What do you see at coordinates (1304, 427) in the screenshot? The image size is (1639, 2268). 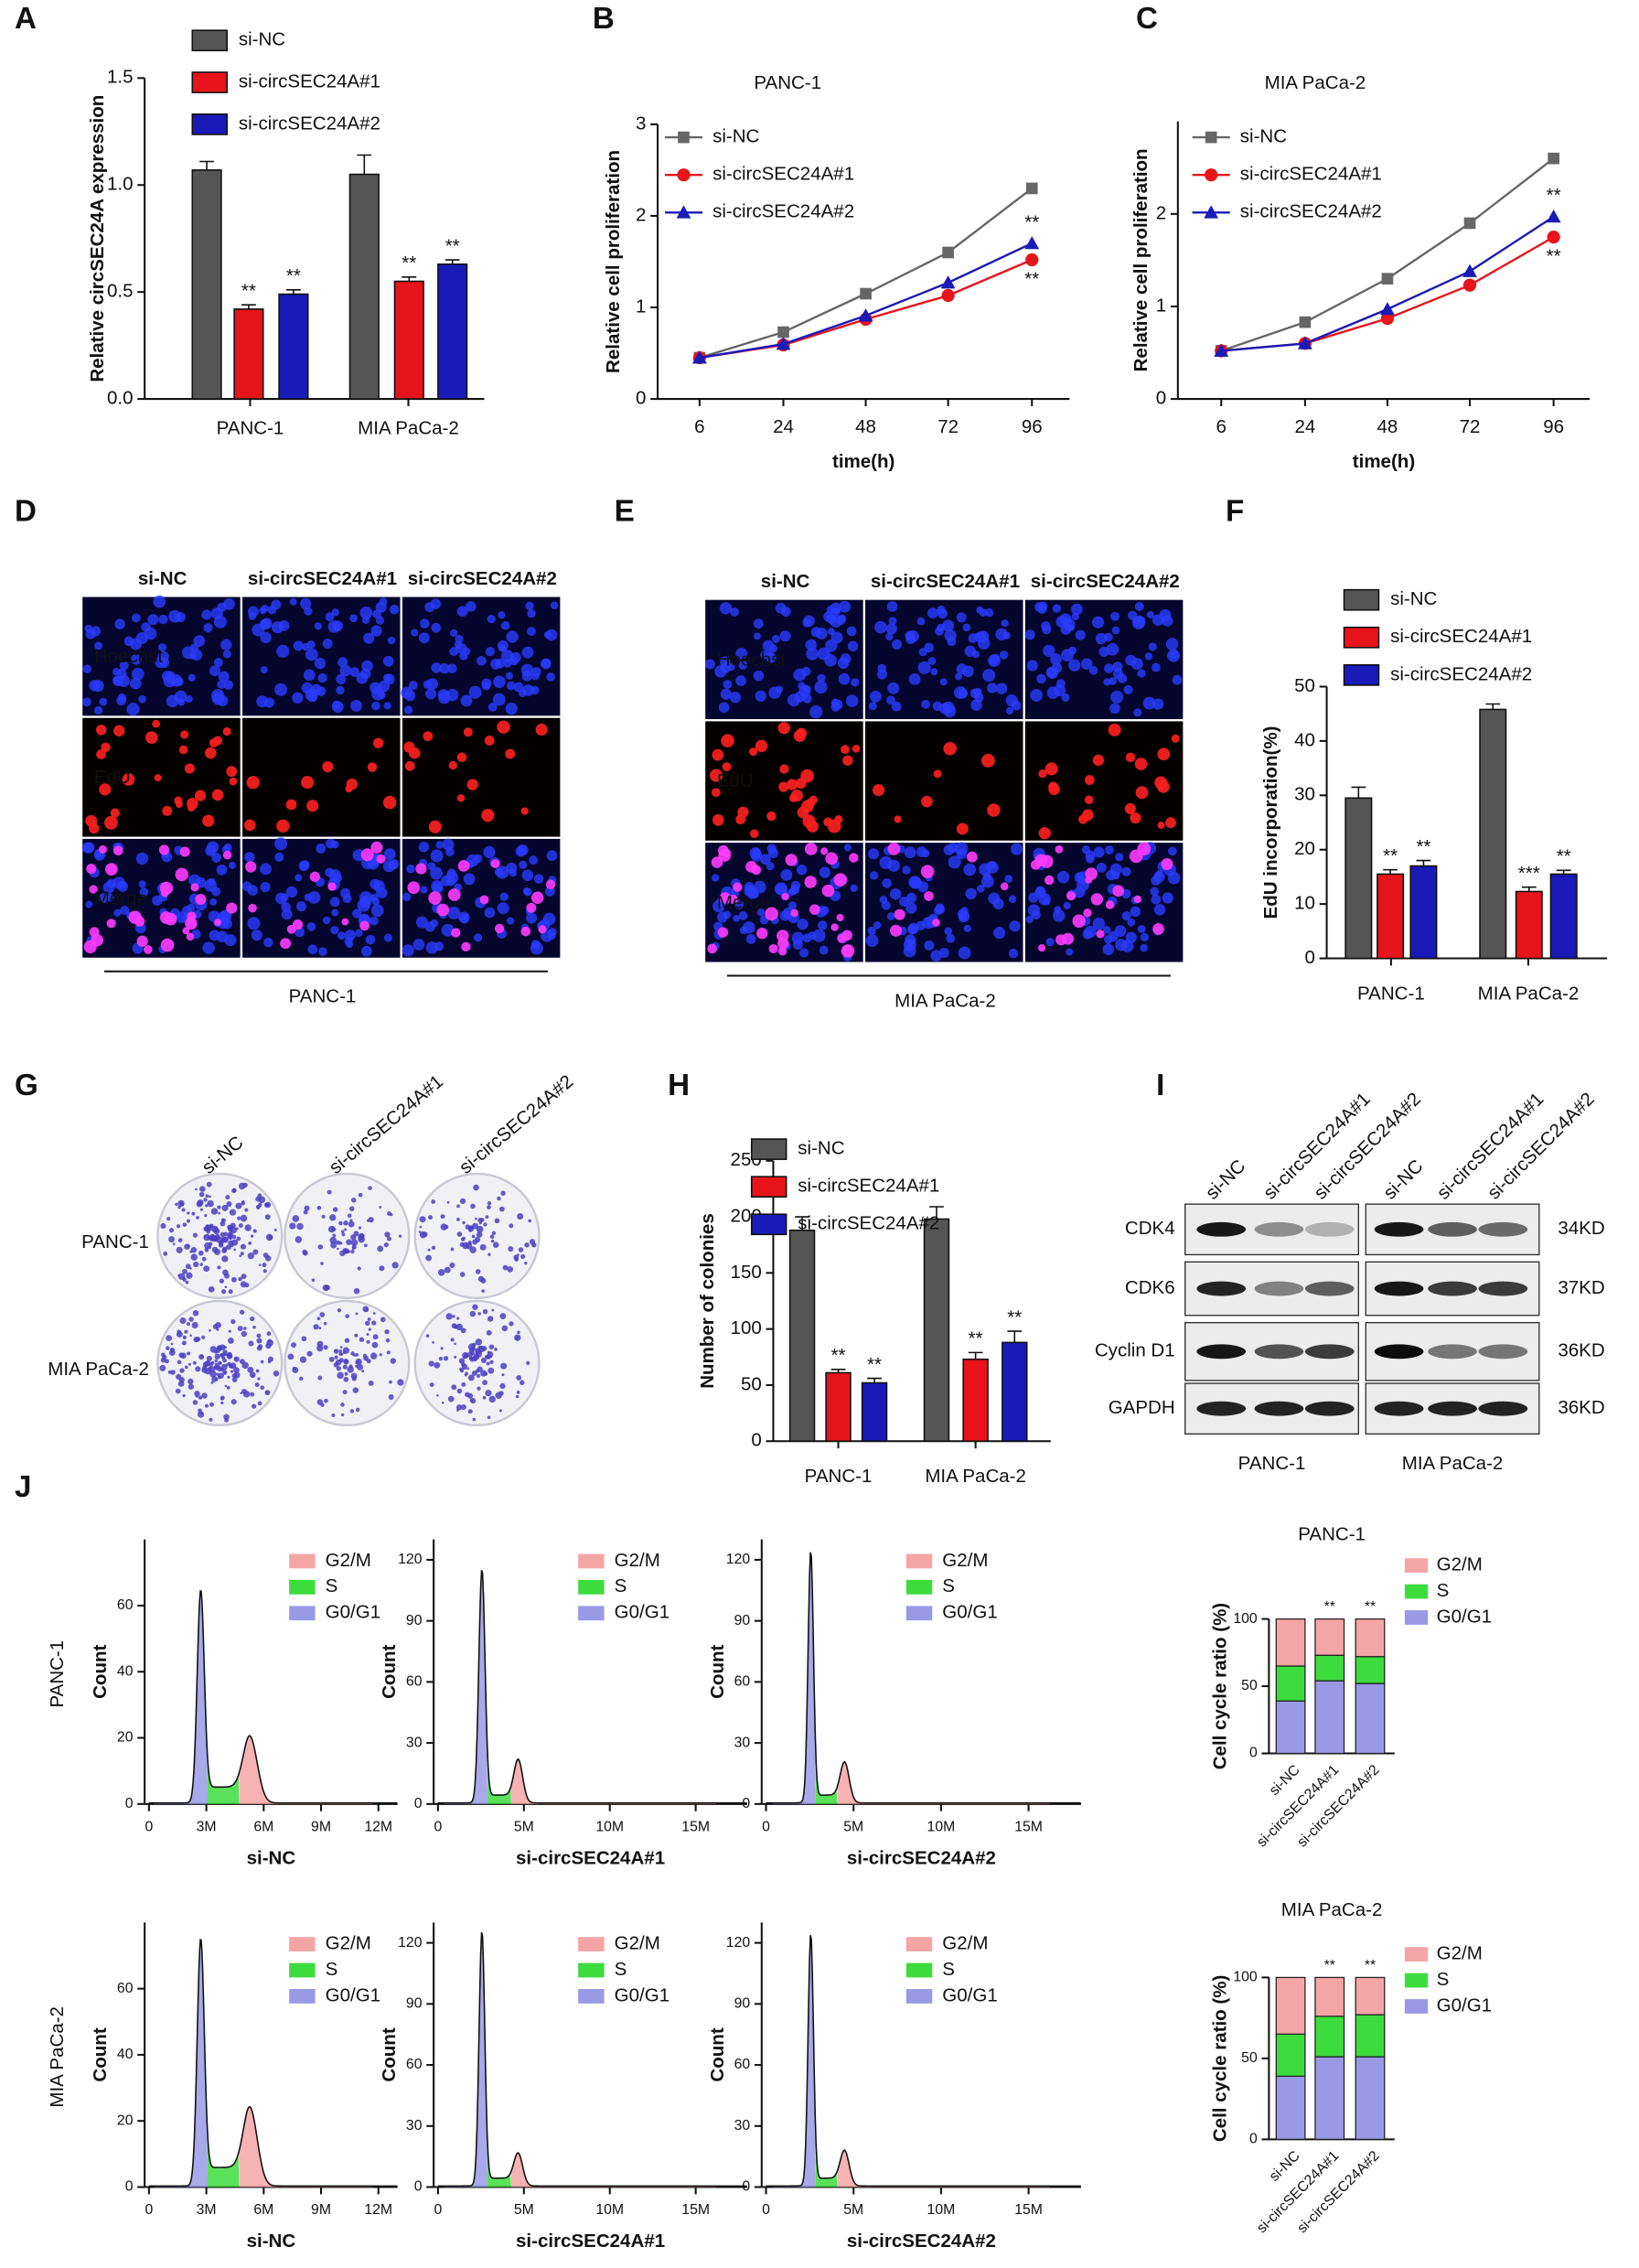 I see `x-tick-label: 24` at bounding box center [1304, 427].